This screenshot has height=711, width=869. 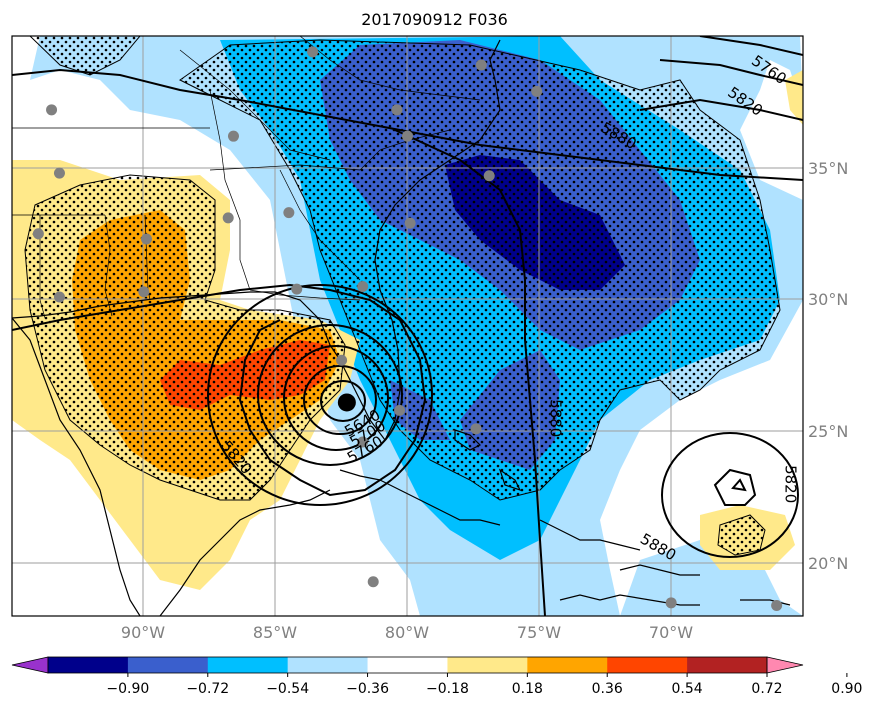 What do you see at coordinates (367, 689) in the screenshot?
I see `colorbar-tick-label: −0.36` at bounding box center [367, 689].